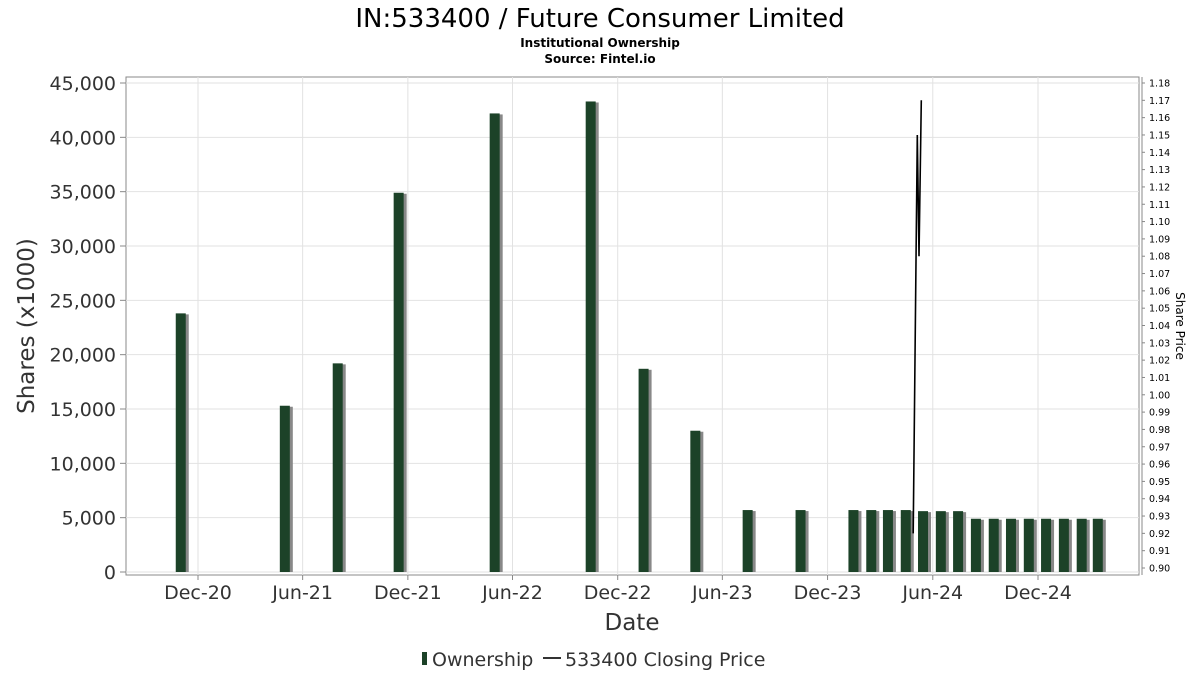  I want to click on y-tick-label: 0, so click(110, 573).